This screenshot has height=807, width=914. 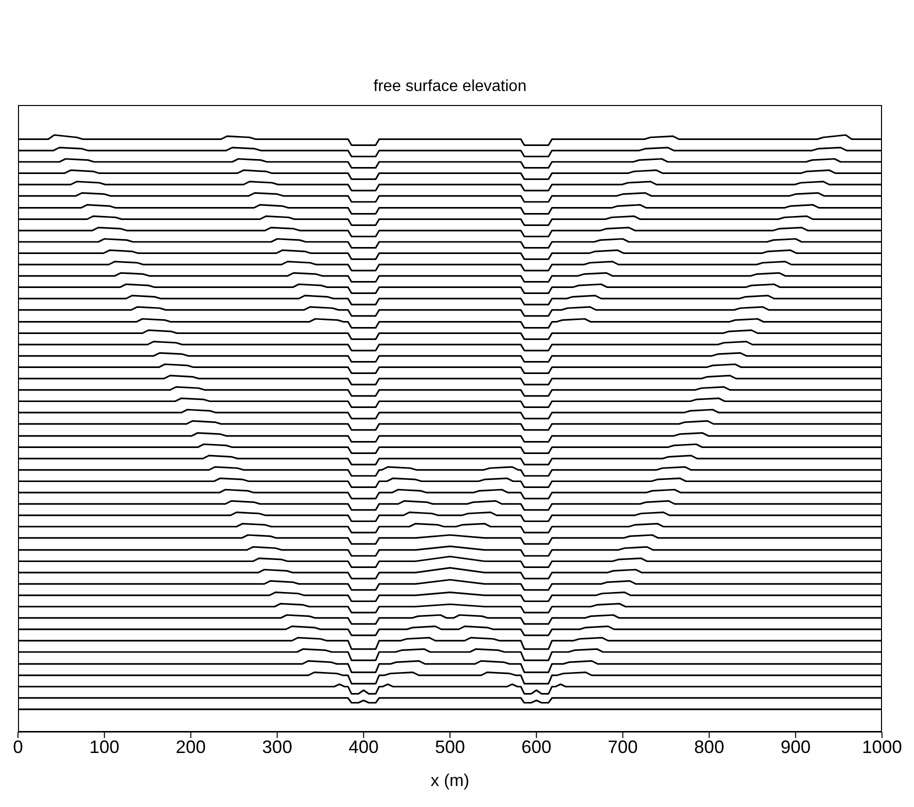 What do you see at coordinates (450, 87) in the screenshot?
I see `chart-title: free surface elevation` at bounding box center [450, 87].